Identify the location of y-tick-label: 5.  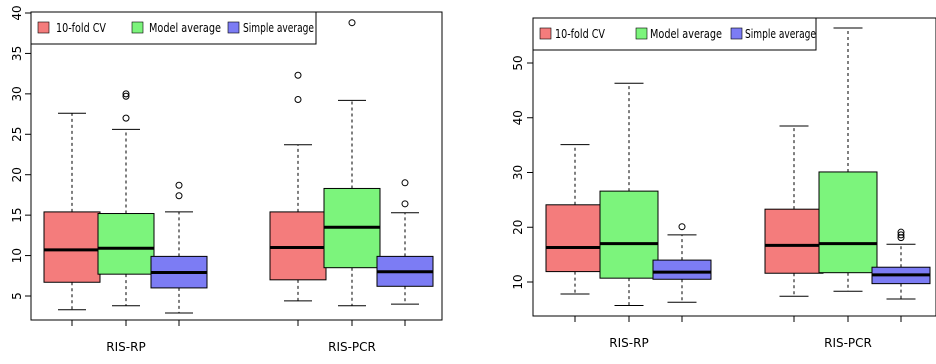
(17, 296).